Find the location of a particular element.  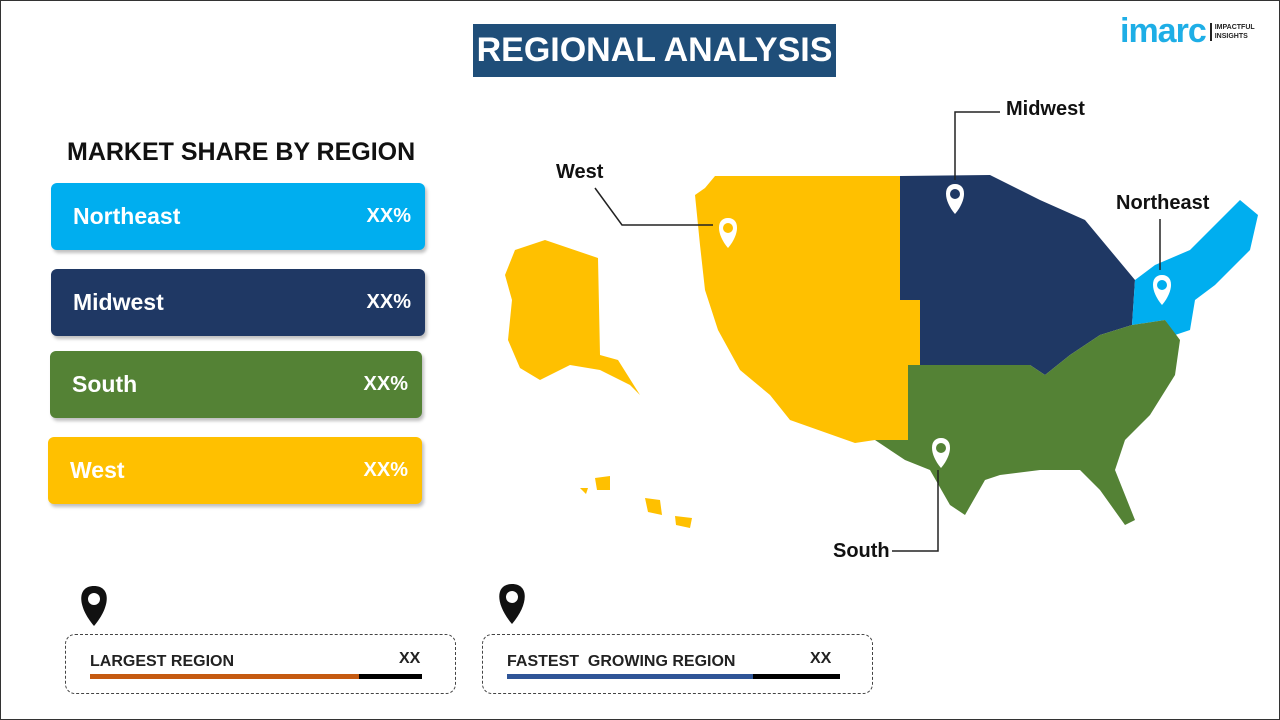

map-pins is located at coordinates (945, 326).